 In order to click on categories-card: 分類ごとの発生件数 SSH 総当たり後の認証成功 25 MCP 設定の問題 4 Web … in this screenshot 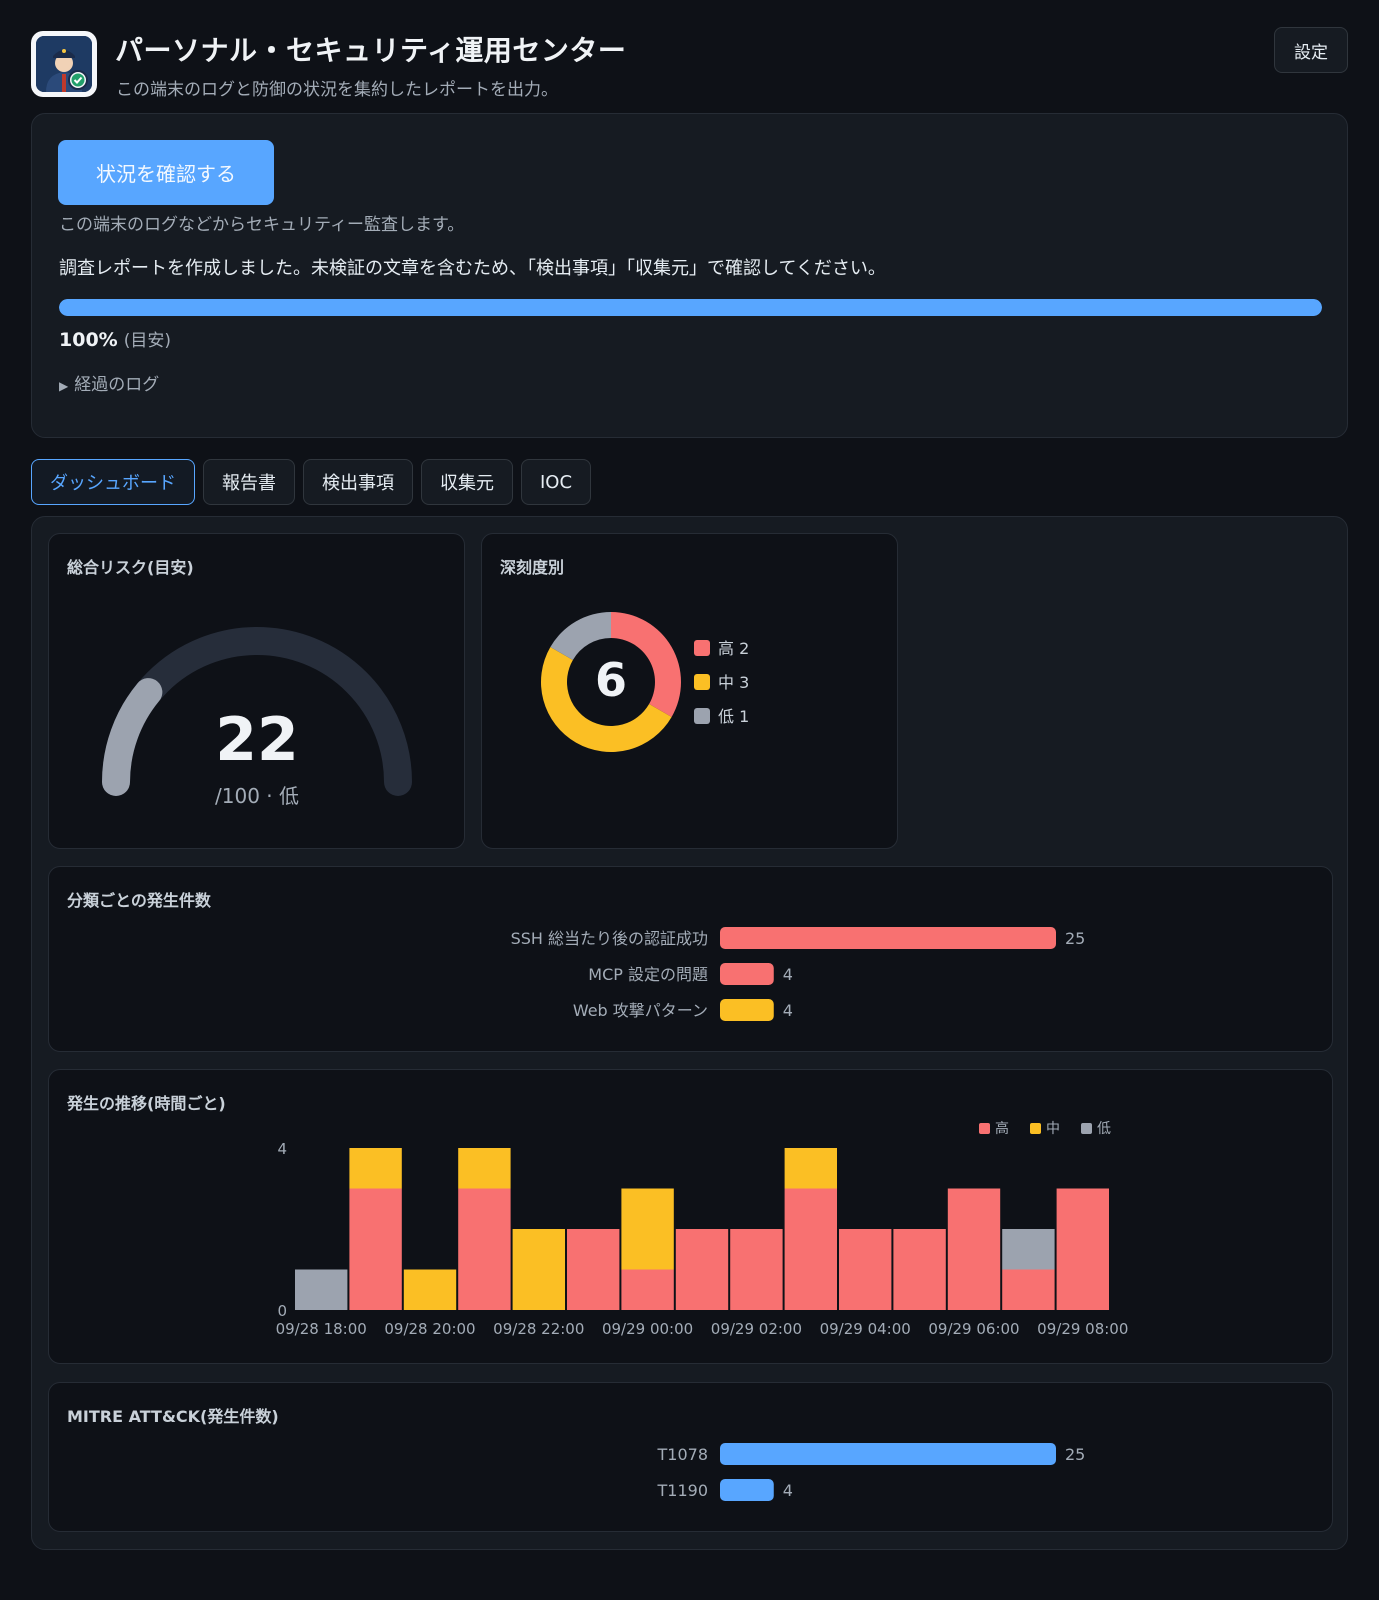, I will do `click(690, 959)`.